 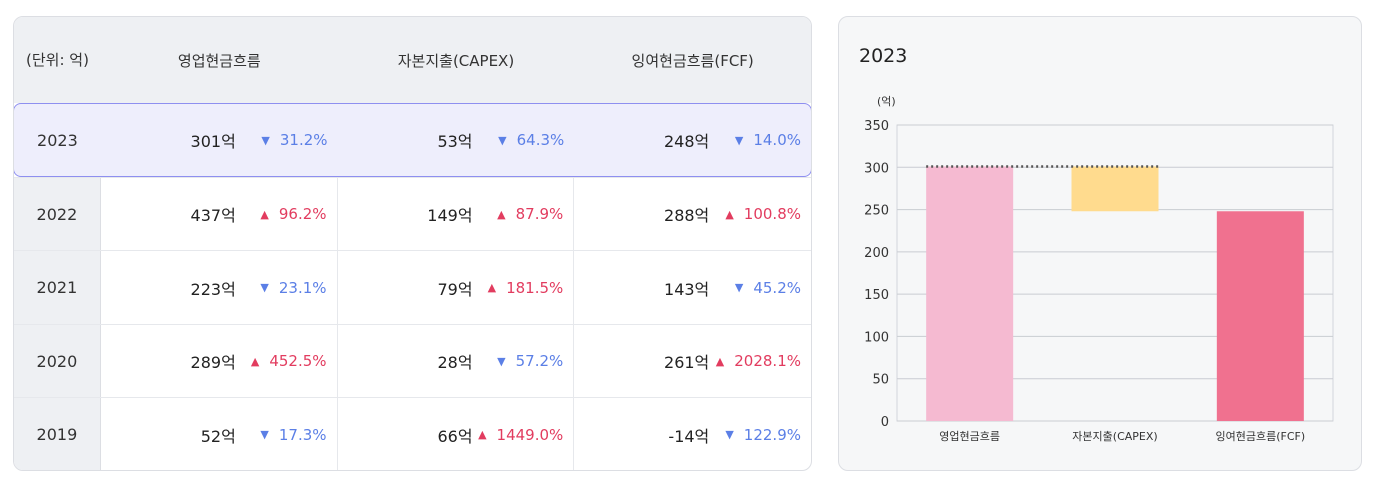 I want to click on change-percent: 64.3%, so click(x=540, y=140).